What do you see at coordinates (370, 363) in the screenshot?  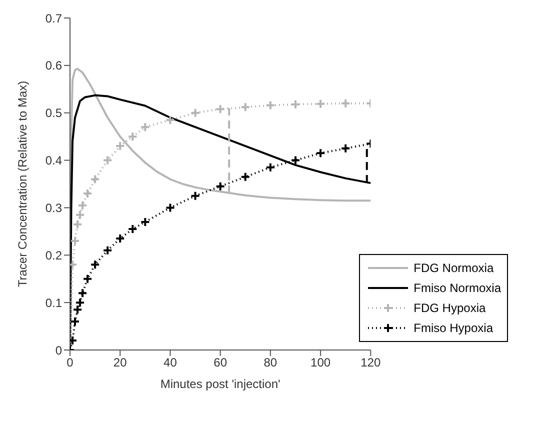 I see `x-tick-label: 120` at bounding box center [370, 363].